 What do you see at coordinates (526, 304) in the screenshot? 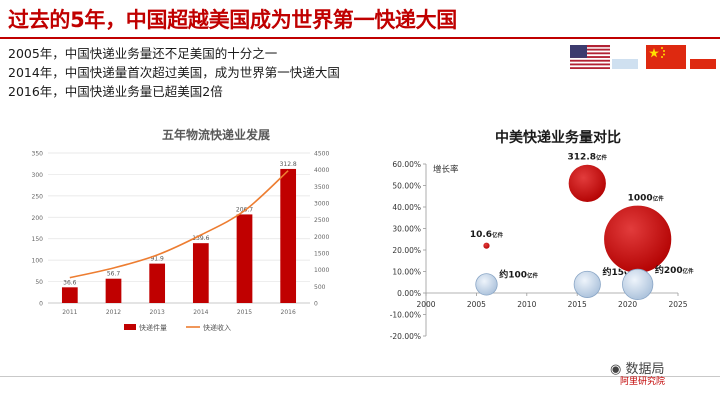
I see `x-tick-label: 2010` at bounding box center [526, 304].